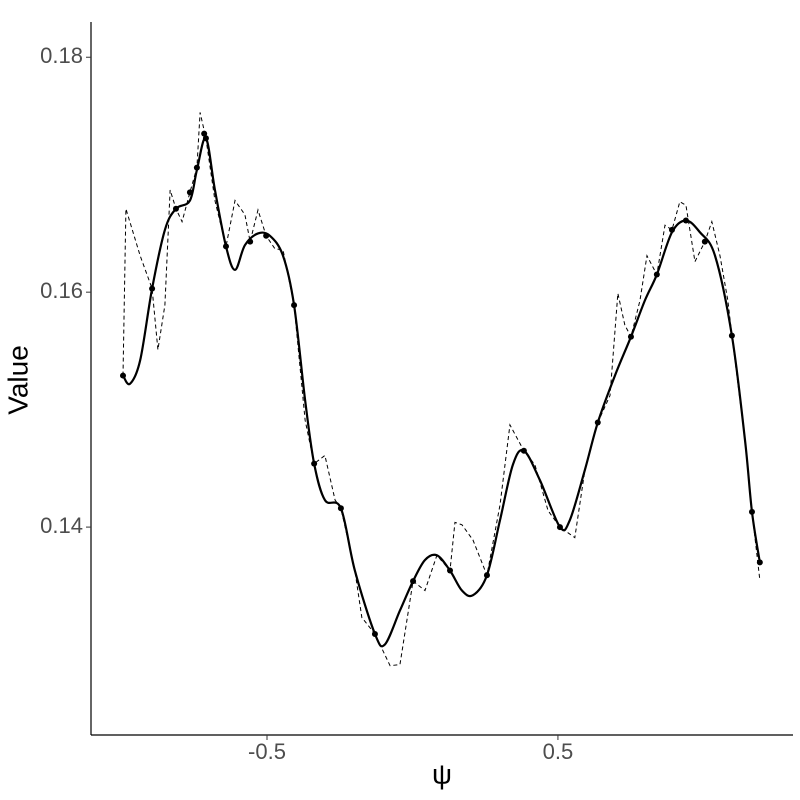 This screenshot has width=800, height=800. What do you see at coordinates (267, 751) in the screenshot?
I see `x-tick-label: -0.5` at bounding box center [267, 751].